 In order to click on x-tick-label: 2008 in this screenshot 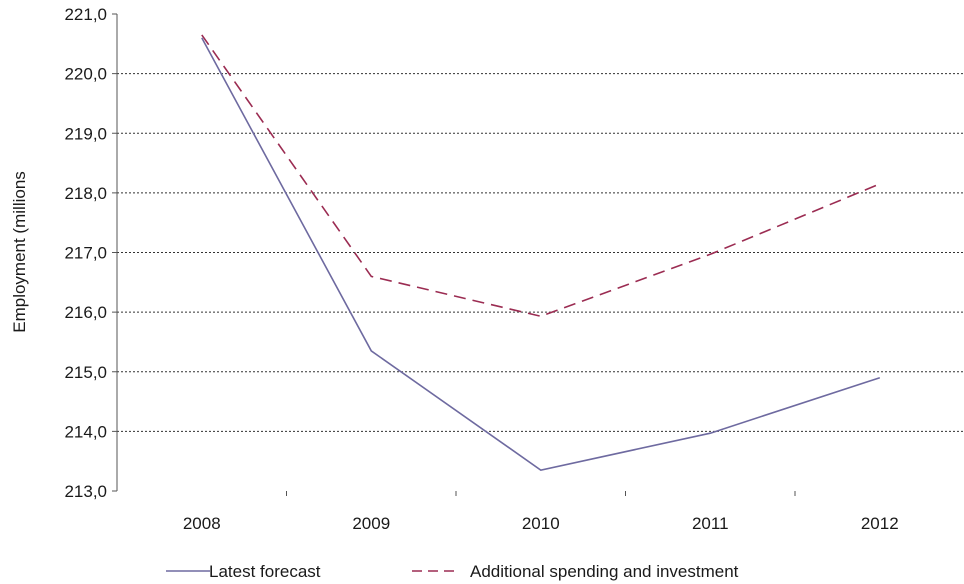, I will do `click(202, 523)`.